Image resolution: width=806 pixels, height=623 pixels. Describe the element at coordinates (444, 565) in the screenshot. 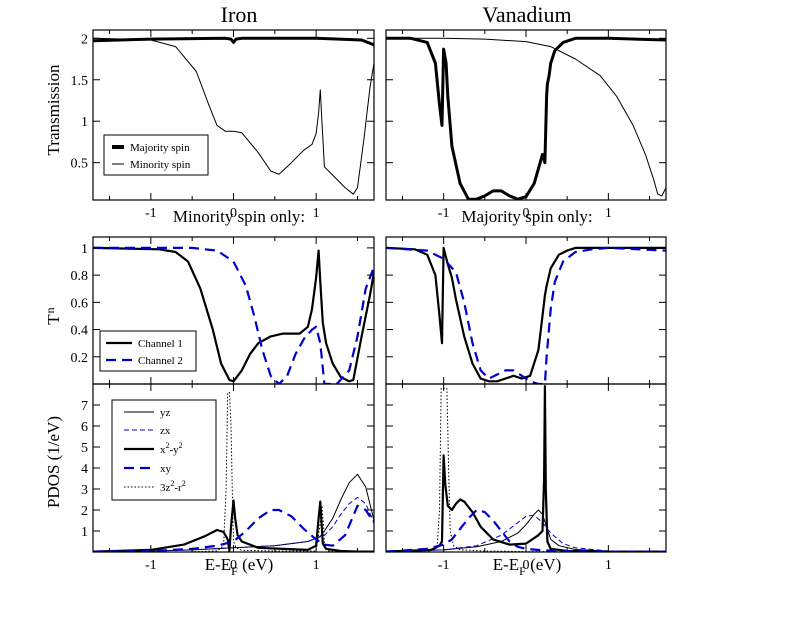

I see `pdos-vanadium-xtick-label-0: -1` at that location.